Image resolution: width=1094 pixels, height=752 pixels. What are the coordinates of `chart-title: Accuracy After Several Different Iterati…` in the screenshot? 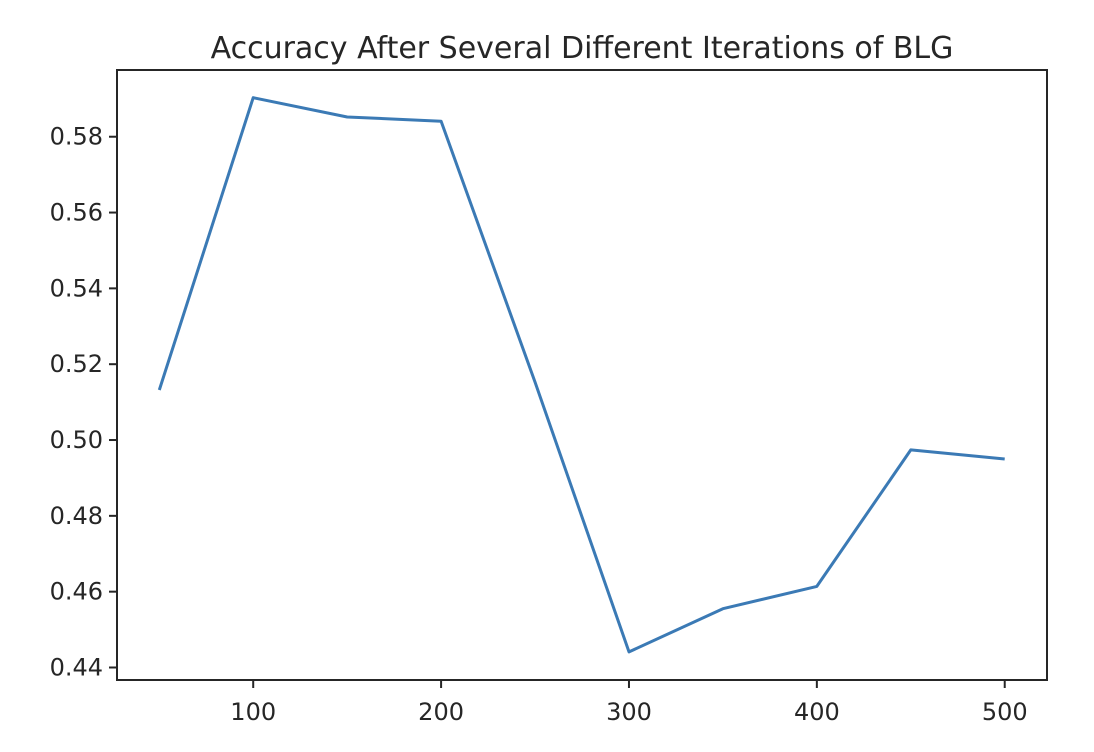 It's located at (582, 48).